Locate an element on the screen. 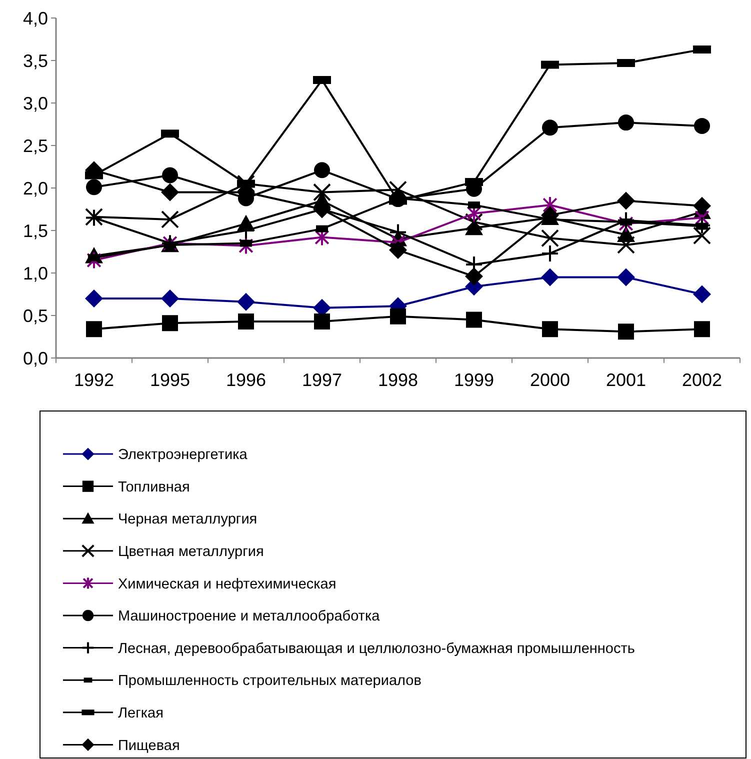  legend-label: Электроэнергетика is located at coordinates (183, 455).